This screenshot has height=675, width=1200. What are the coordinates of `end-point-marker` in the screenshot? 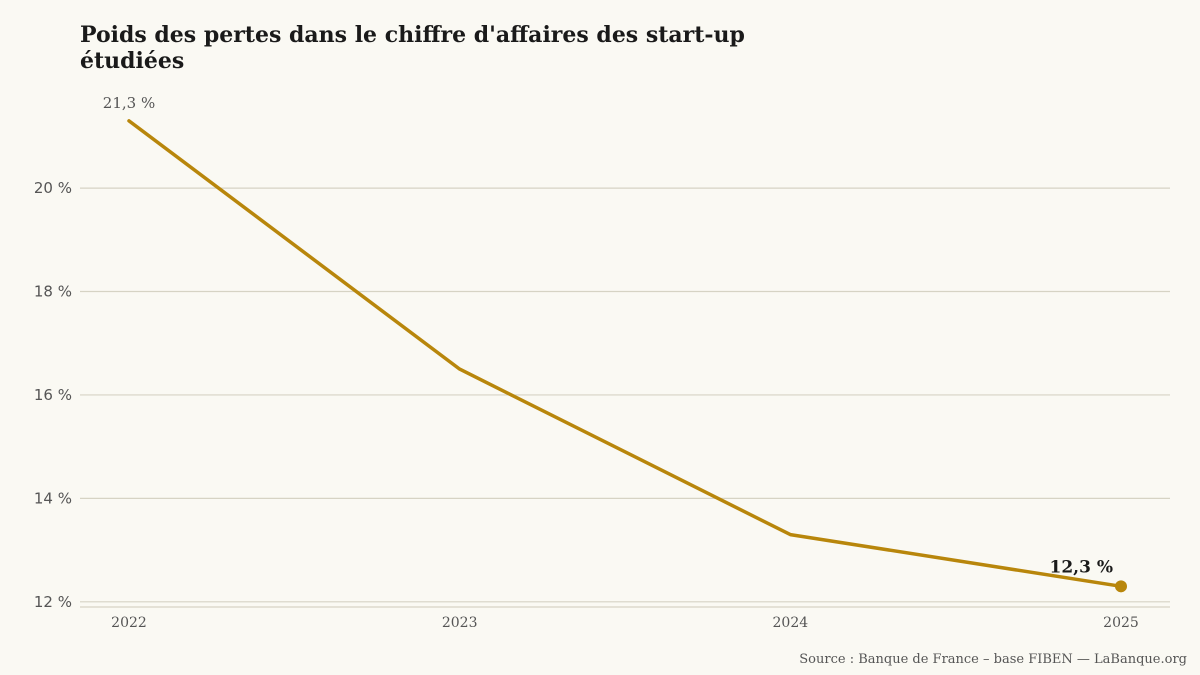 It's located at (1121, 586).